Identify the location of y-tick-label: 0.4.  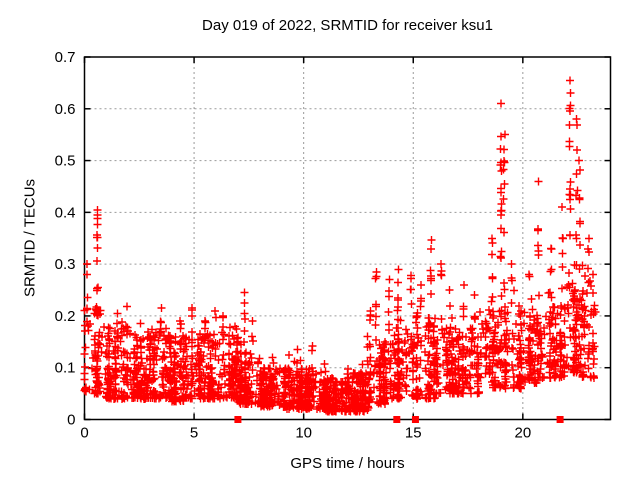
(65, 212).